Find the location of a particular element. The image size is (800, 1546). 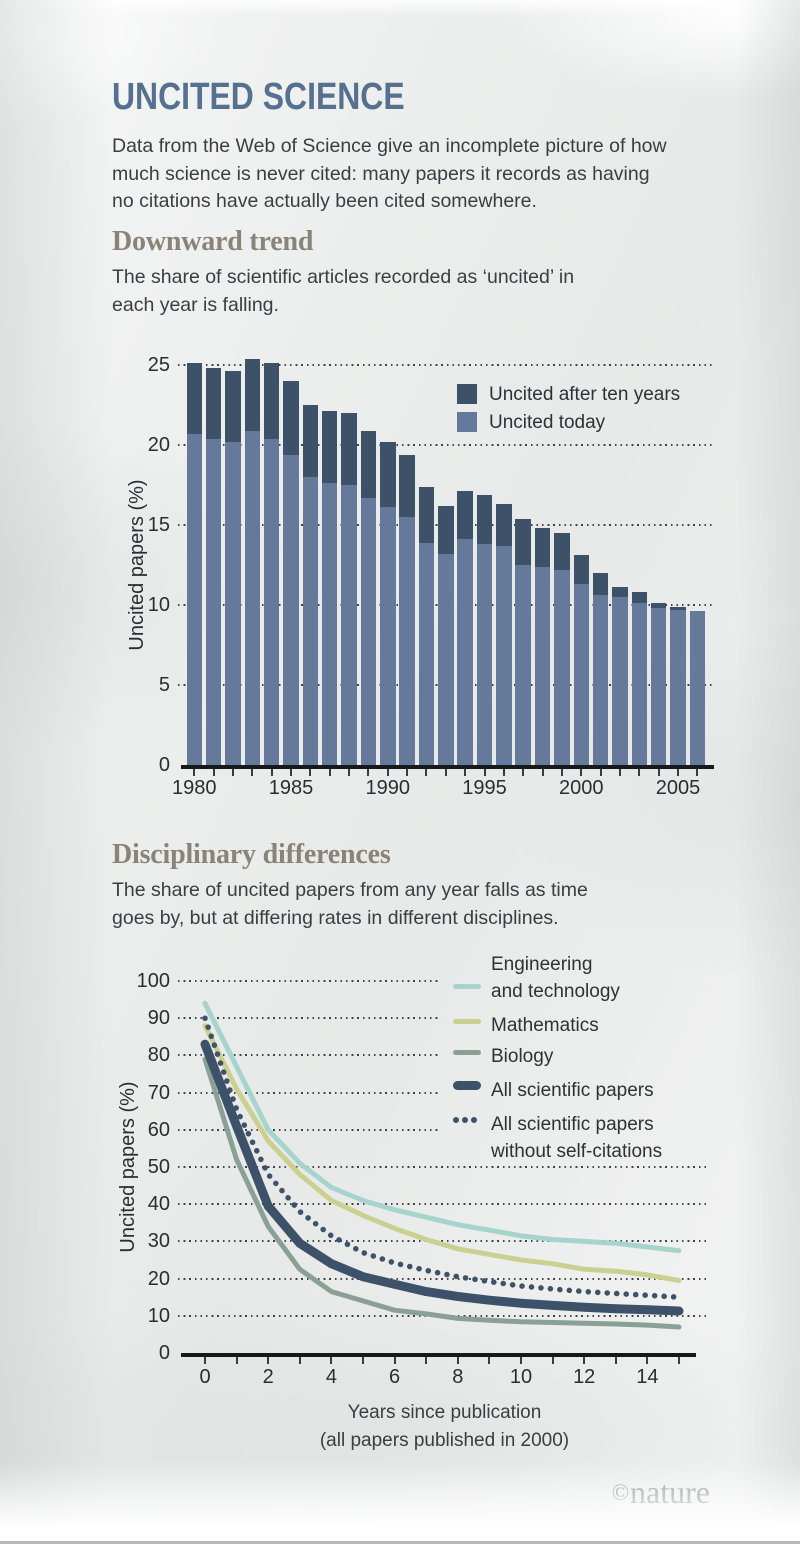

bar-1998-uncited-after-ten-years is located at coordinates (542, 547).